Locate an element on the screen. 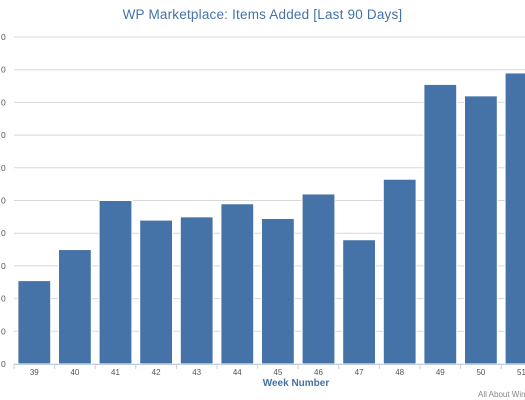 This screenshot has height=400, width=525. x-tick-label: 46 is located at coordinates (318, 372).